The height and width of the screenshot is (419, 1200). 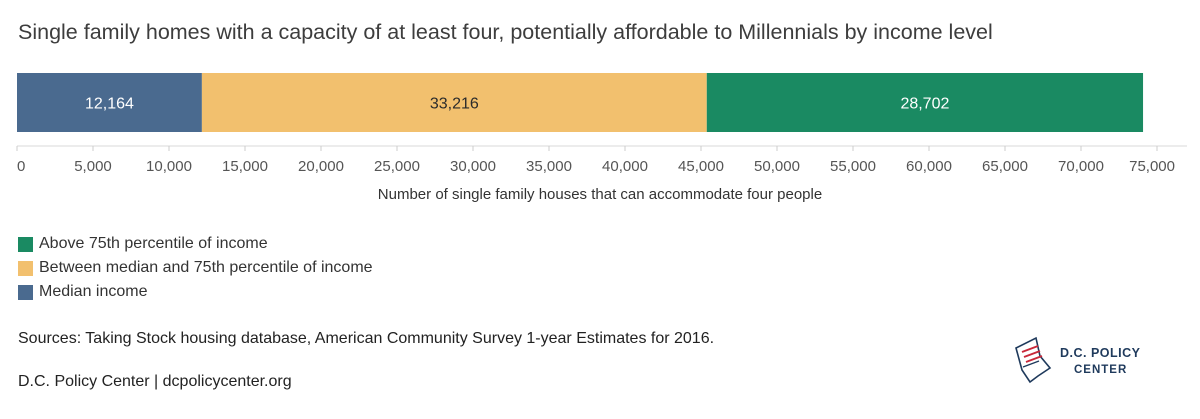 I want to click on bar-group: 12,164 33,216 28,702, so click(x=580, y=102).